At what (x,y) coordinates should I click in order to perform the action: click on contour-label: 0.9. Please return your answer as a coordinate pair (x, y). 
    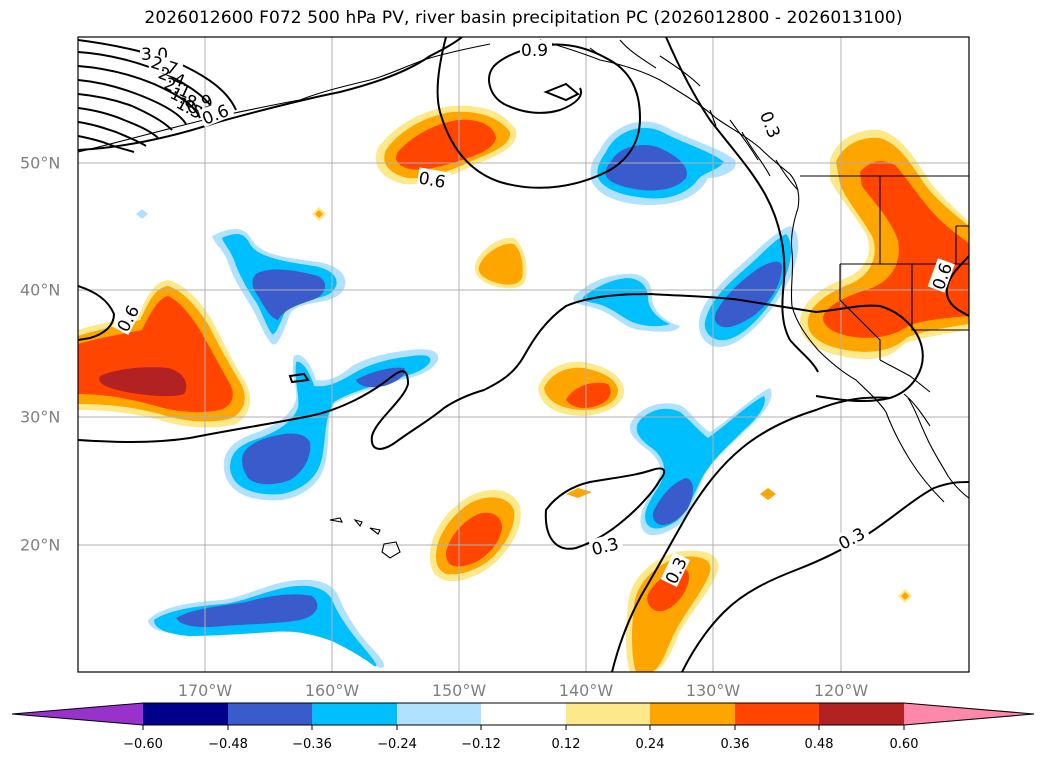
    Looking at the image, I should click on (534, 51).